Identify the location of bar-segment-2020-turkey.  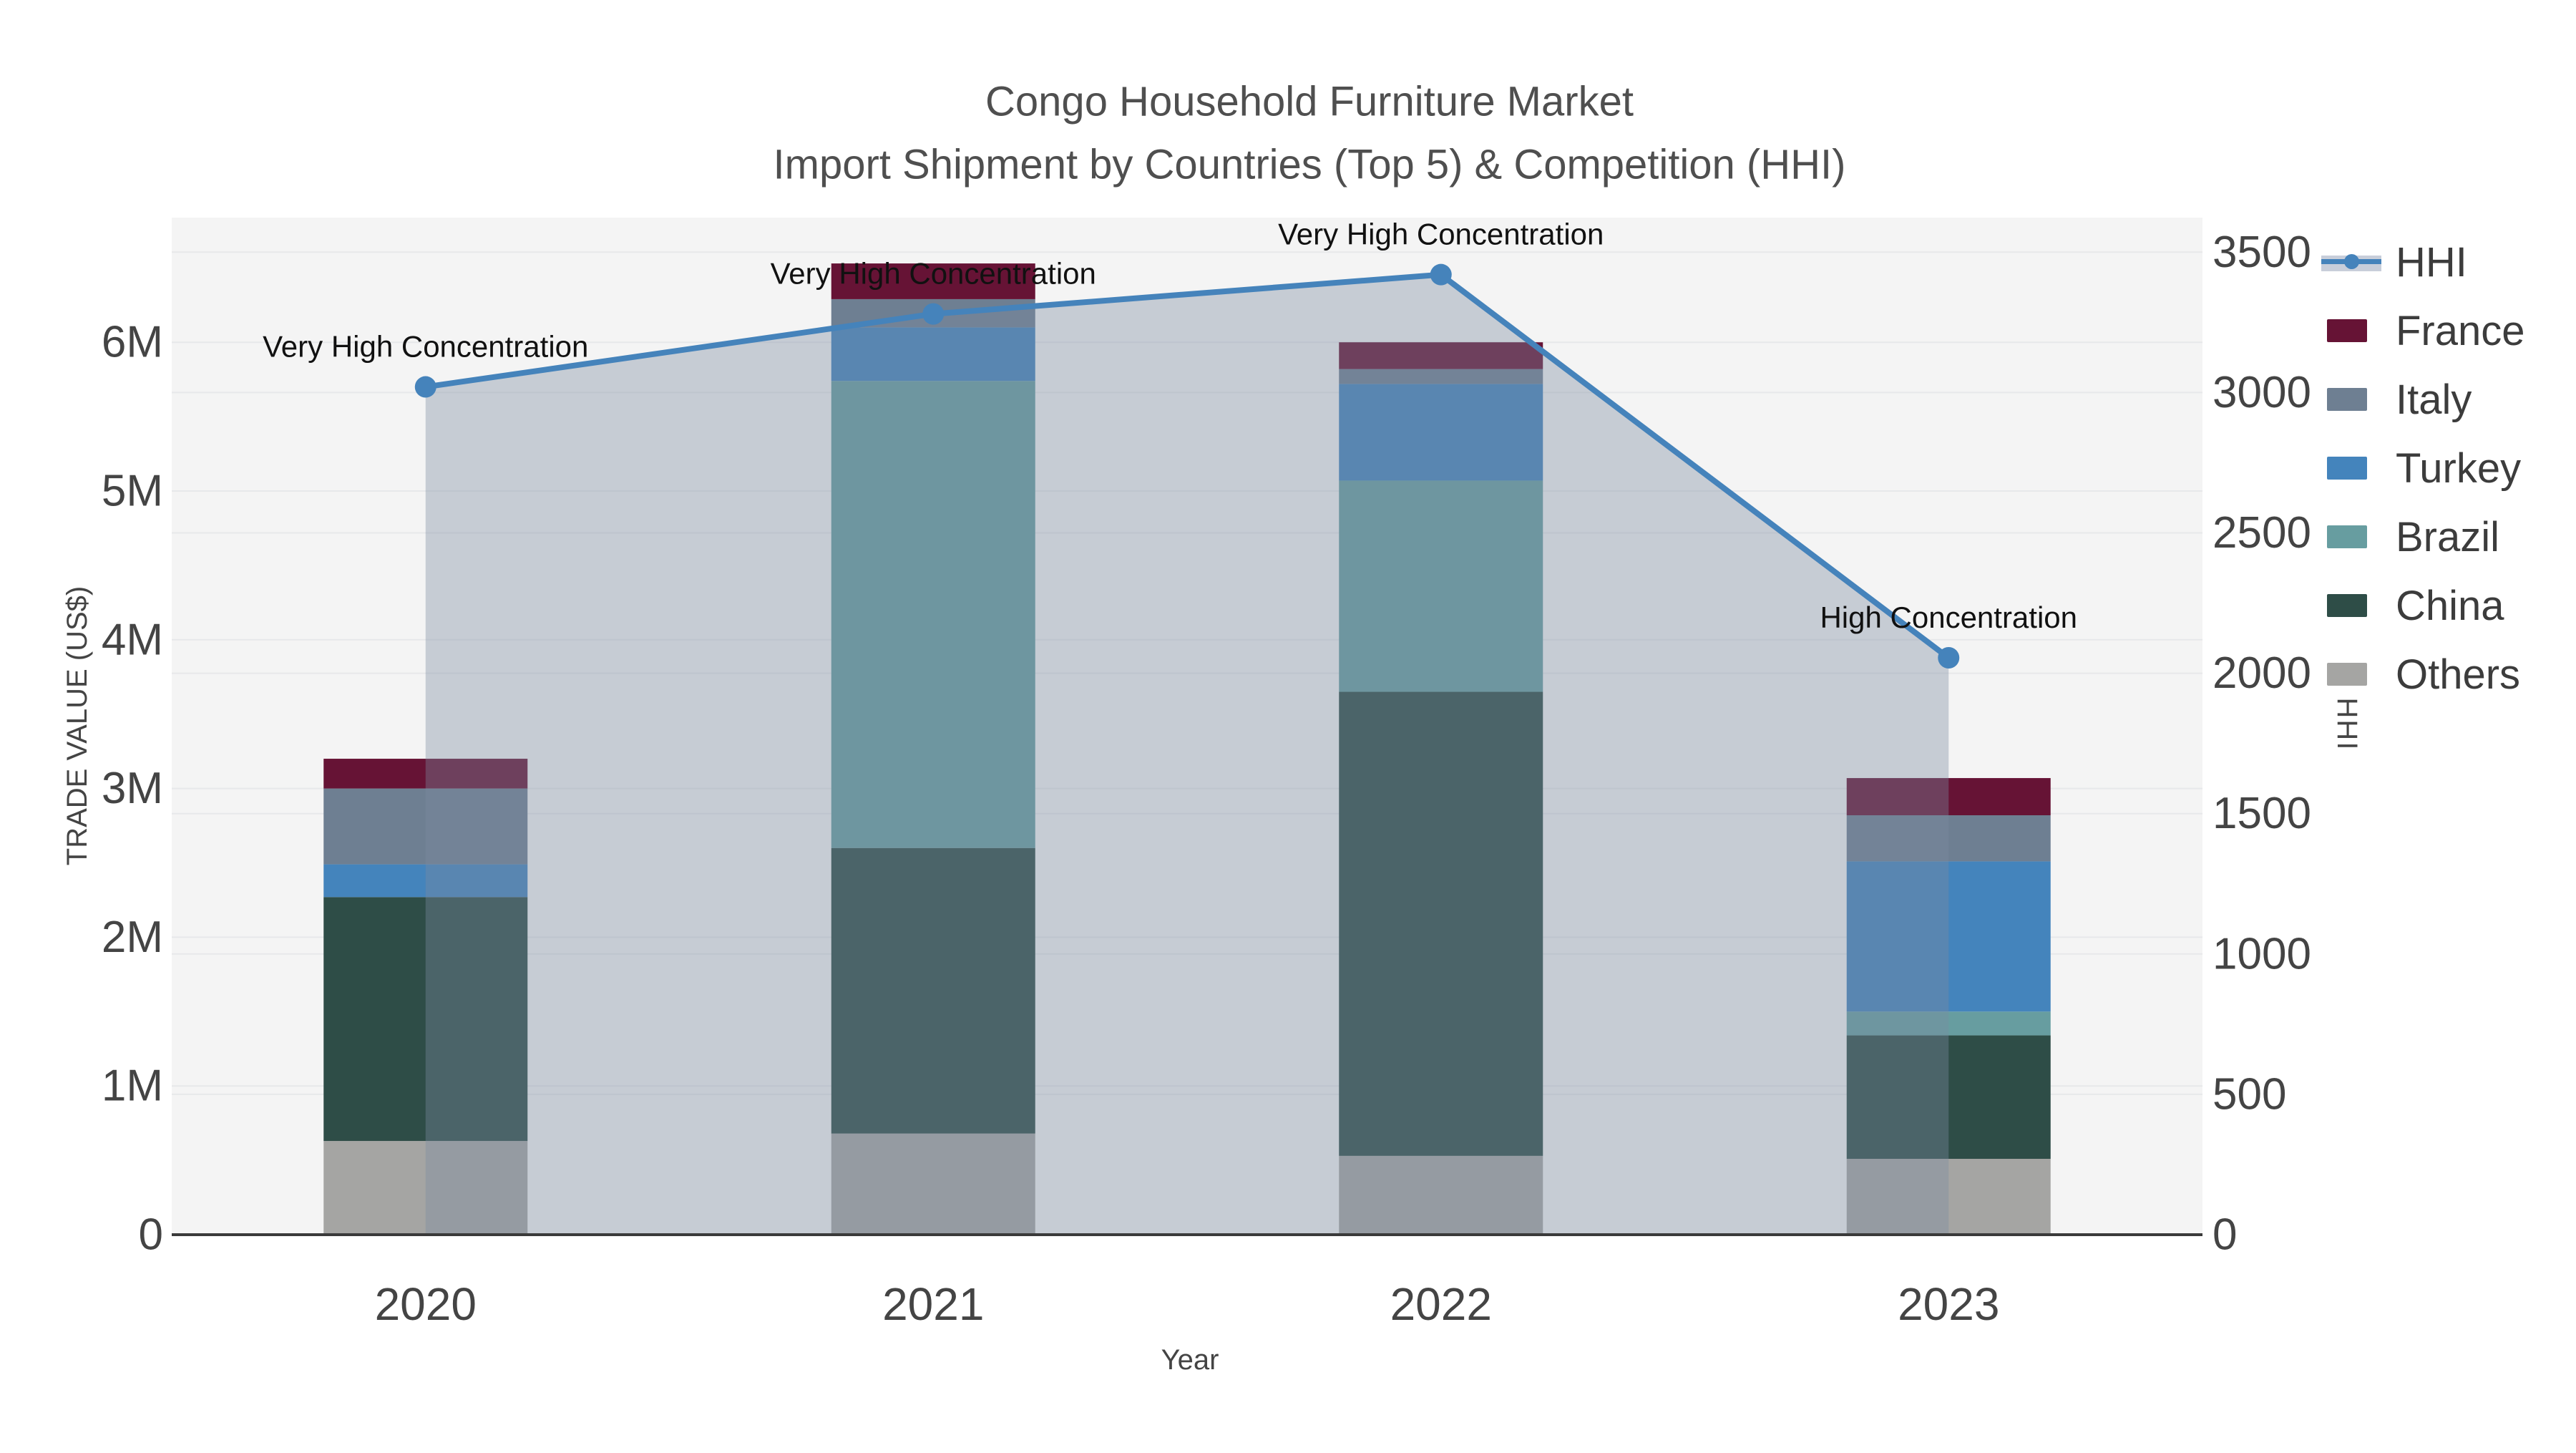
(425, 881).